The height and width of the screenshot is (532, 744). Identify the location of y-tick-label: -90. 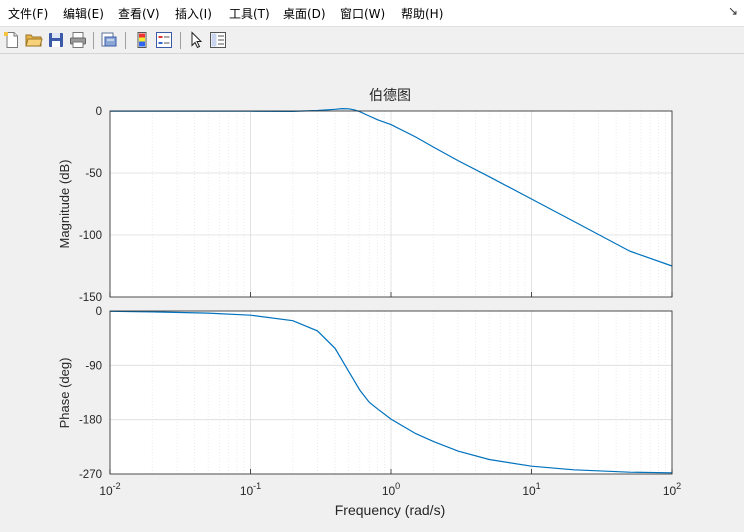
(93, 366).